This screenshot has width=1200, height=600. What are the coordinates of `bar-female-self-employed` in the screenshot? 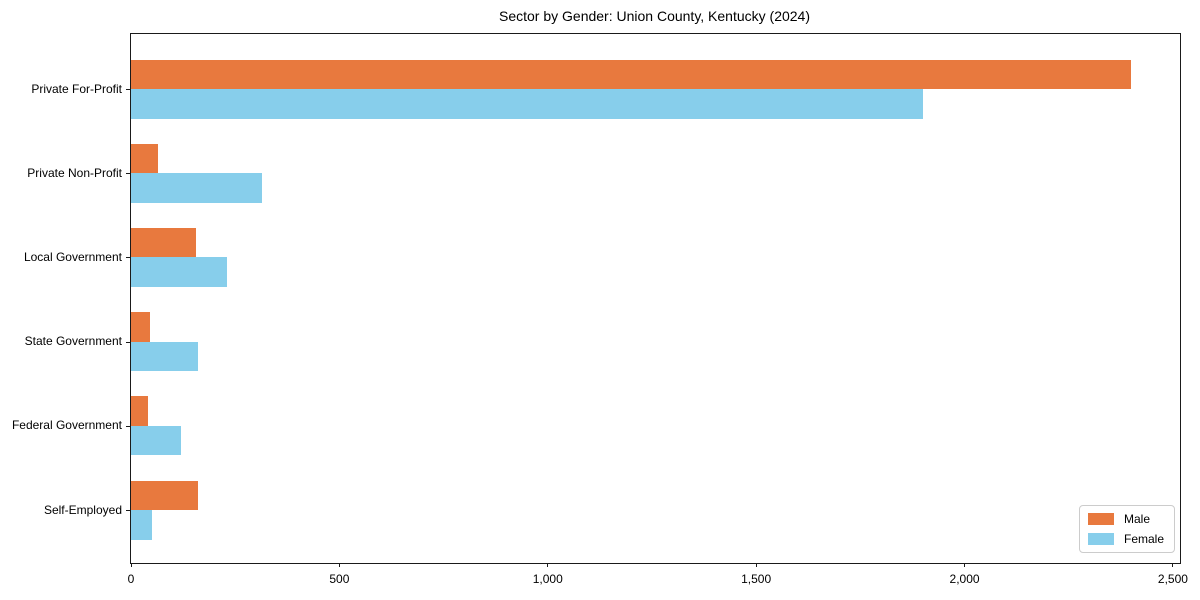 It's located at (141, 525).